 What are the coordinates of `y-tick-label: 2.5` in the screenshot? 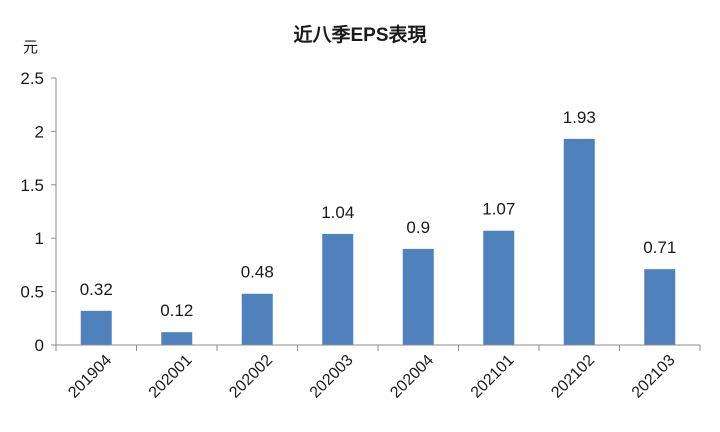 It's located at (32, 78).